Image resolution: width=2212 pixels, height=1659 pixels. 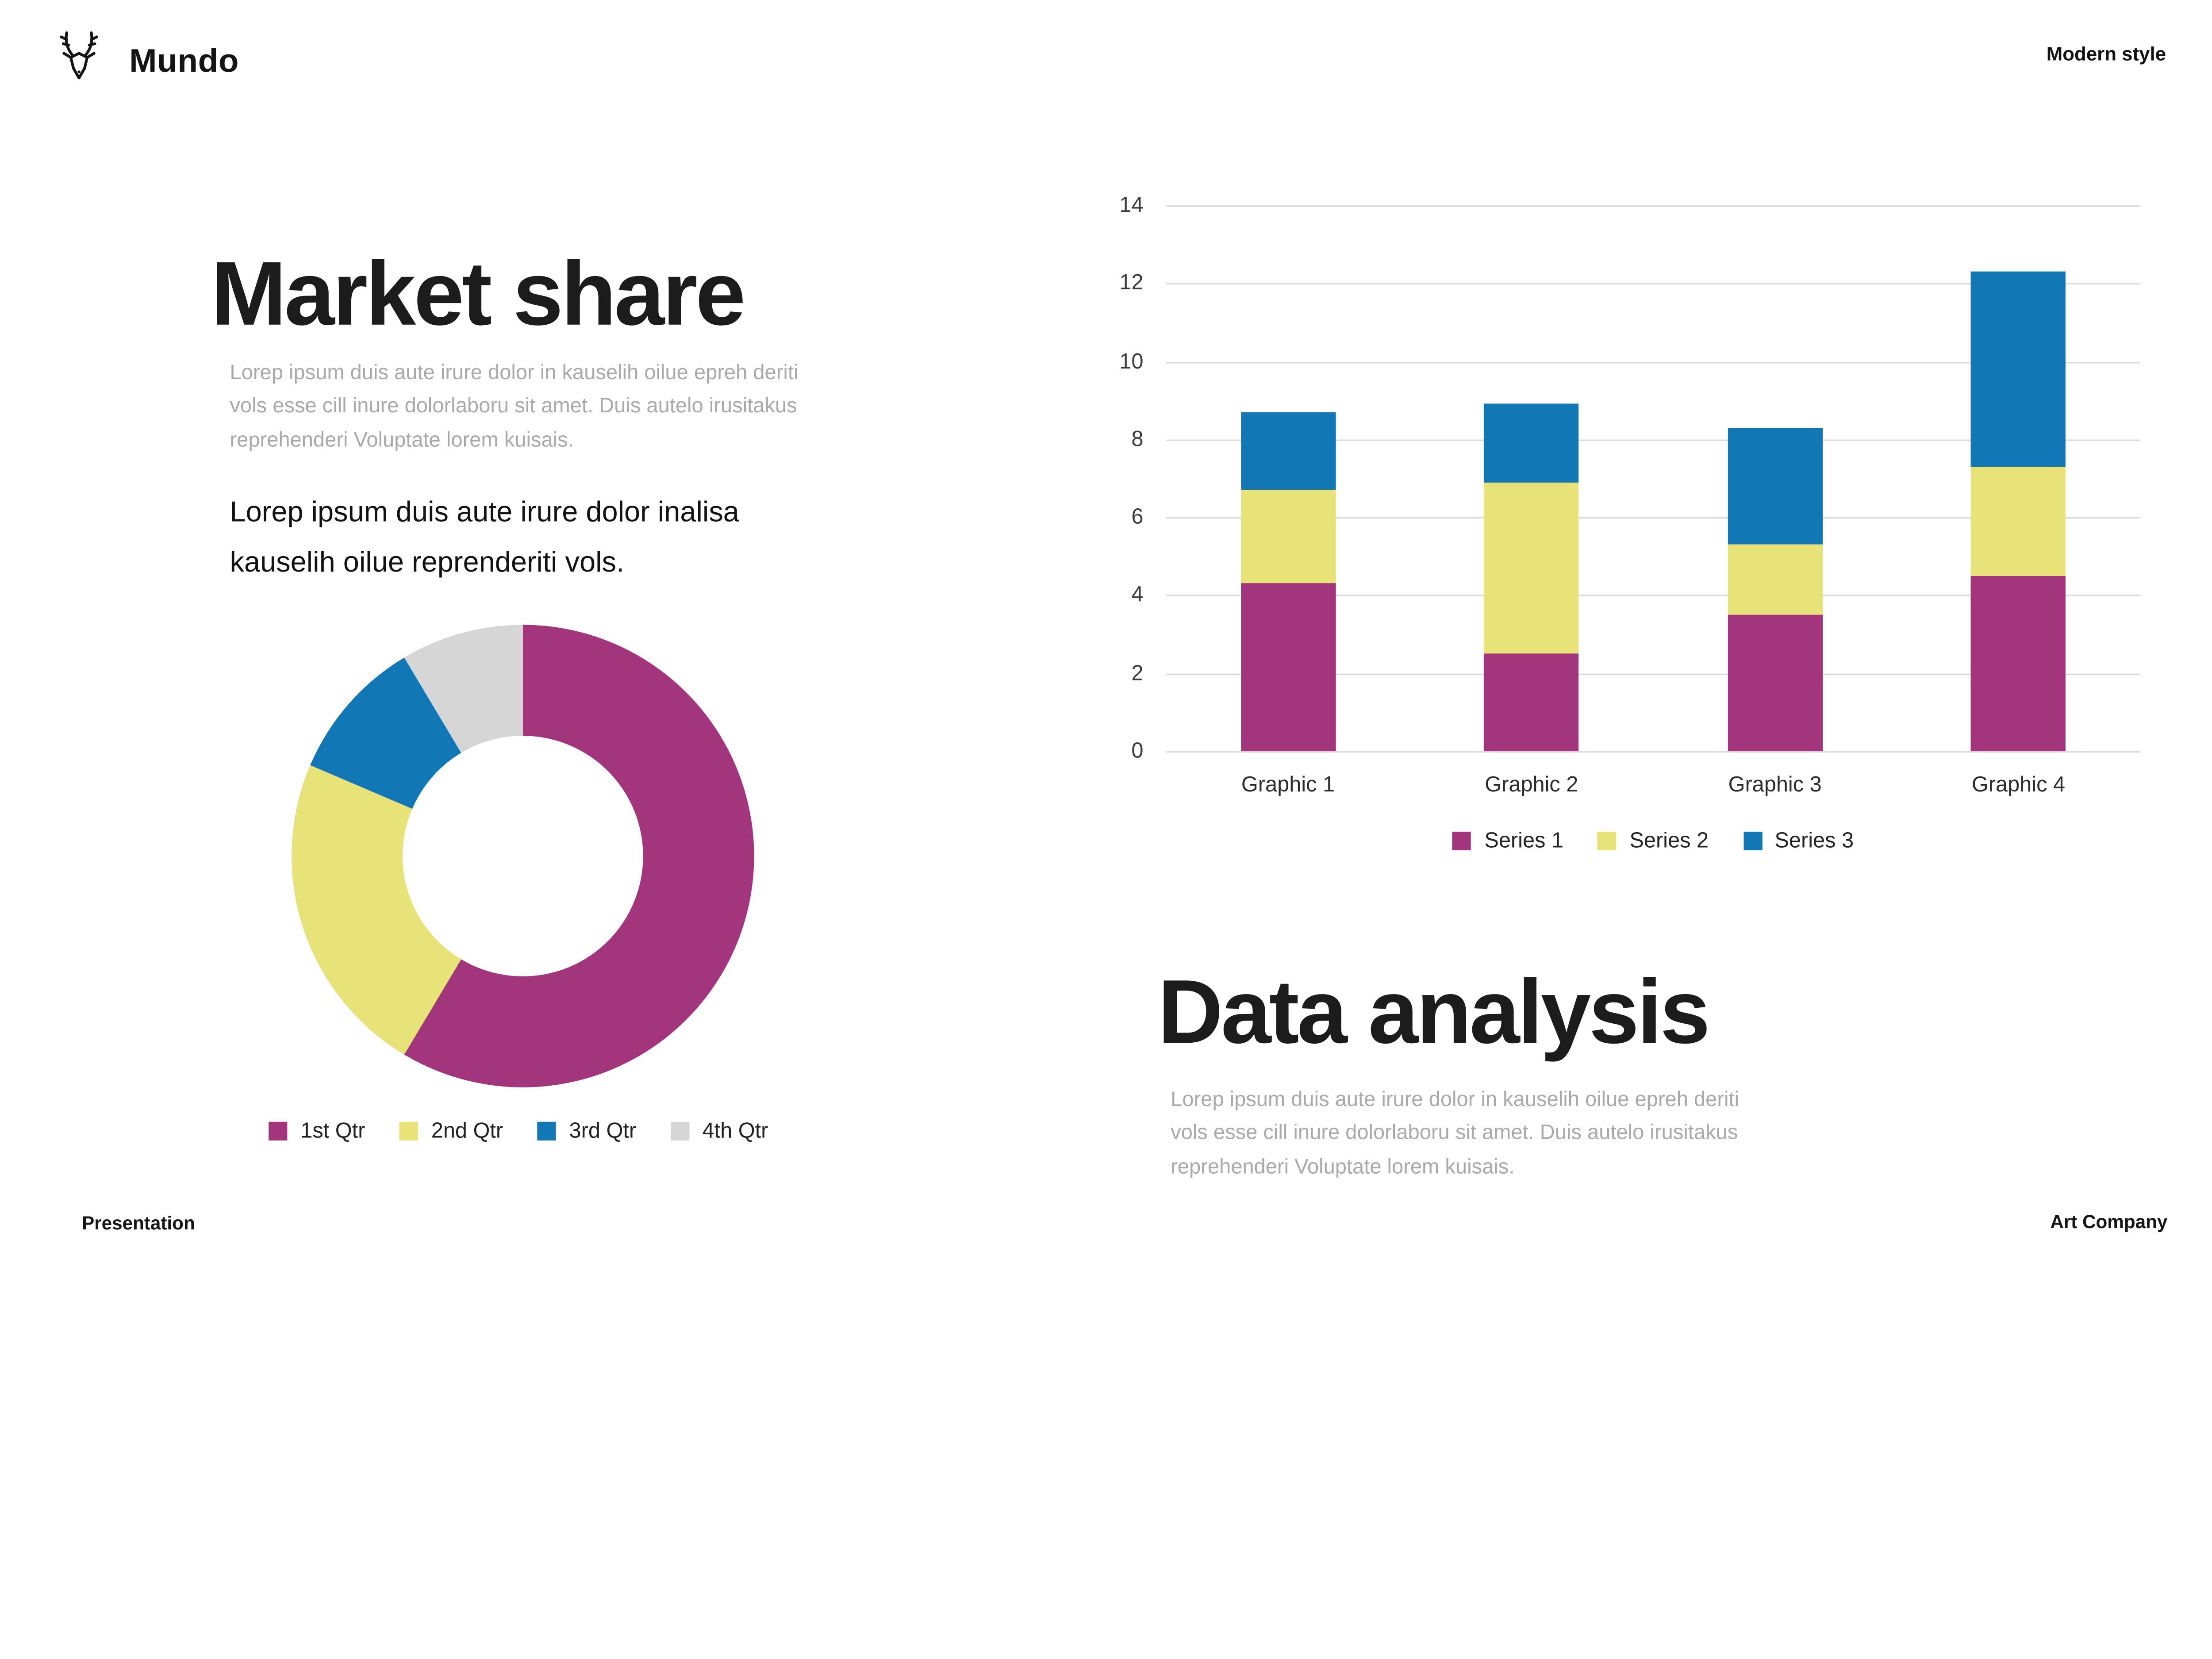 I want to click on y-axis-tick-label: 0, so click(x=1137, y=752).